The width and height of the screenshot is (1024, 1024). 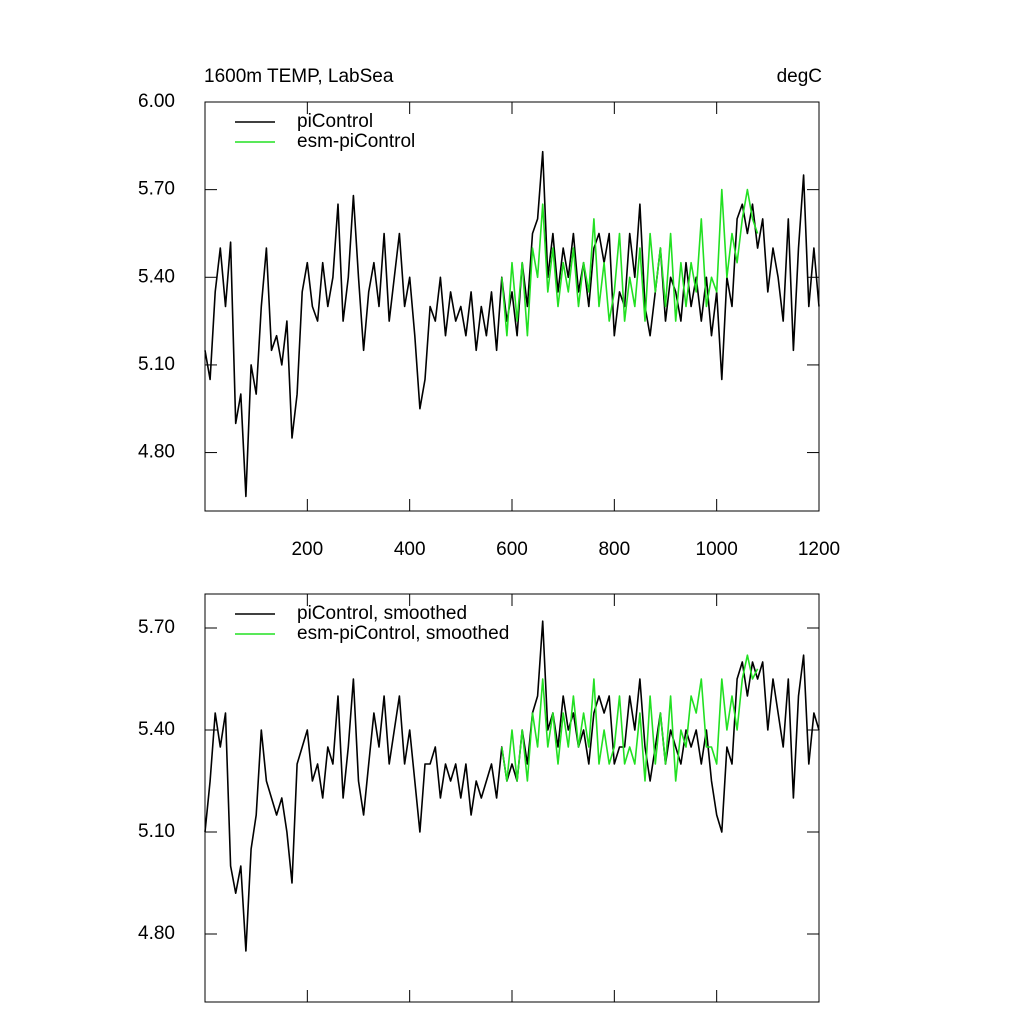 What do you see at coordinates (307, 549) in the screenshot?
I see `x-tick-label: 200` at bounding box center [307, 549].